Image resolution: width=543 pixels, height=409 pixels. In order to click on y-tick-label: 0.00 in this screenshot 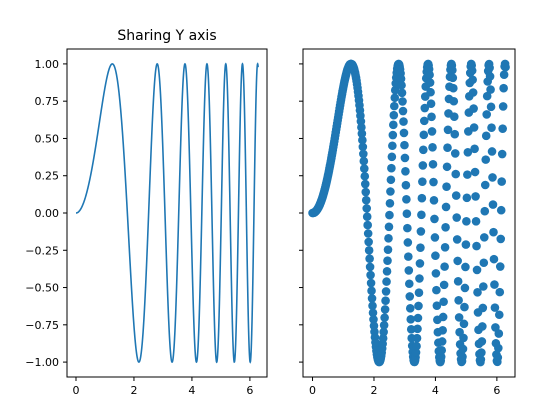, I will do `click(47, 213)`.